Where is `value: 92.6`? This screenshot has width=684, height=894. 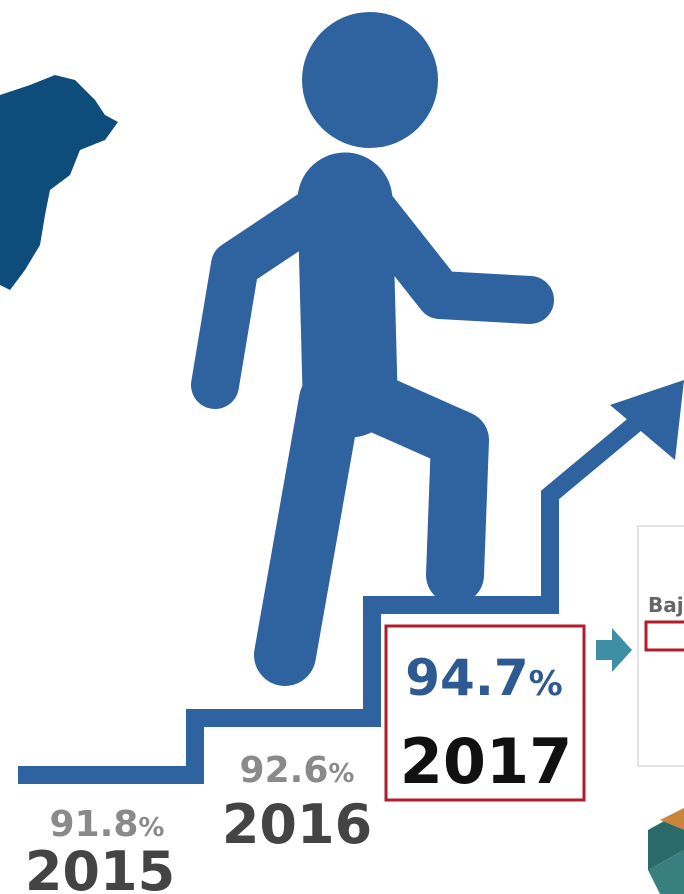
value: 92.6 is located at coordinates (284, 770).